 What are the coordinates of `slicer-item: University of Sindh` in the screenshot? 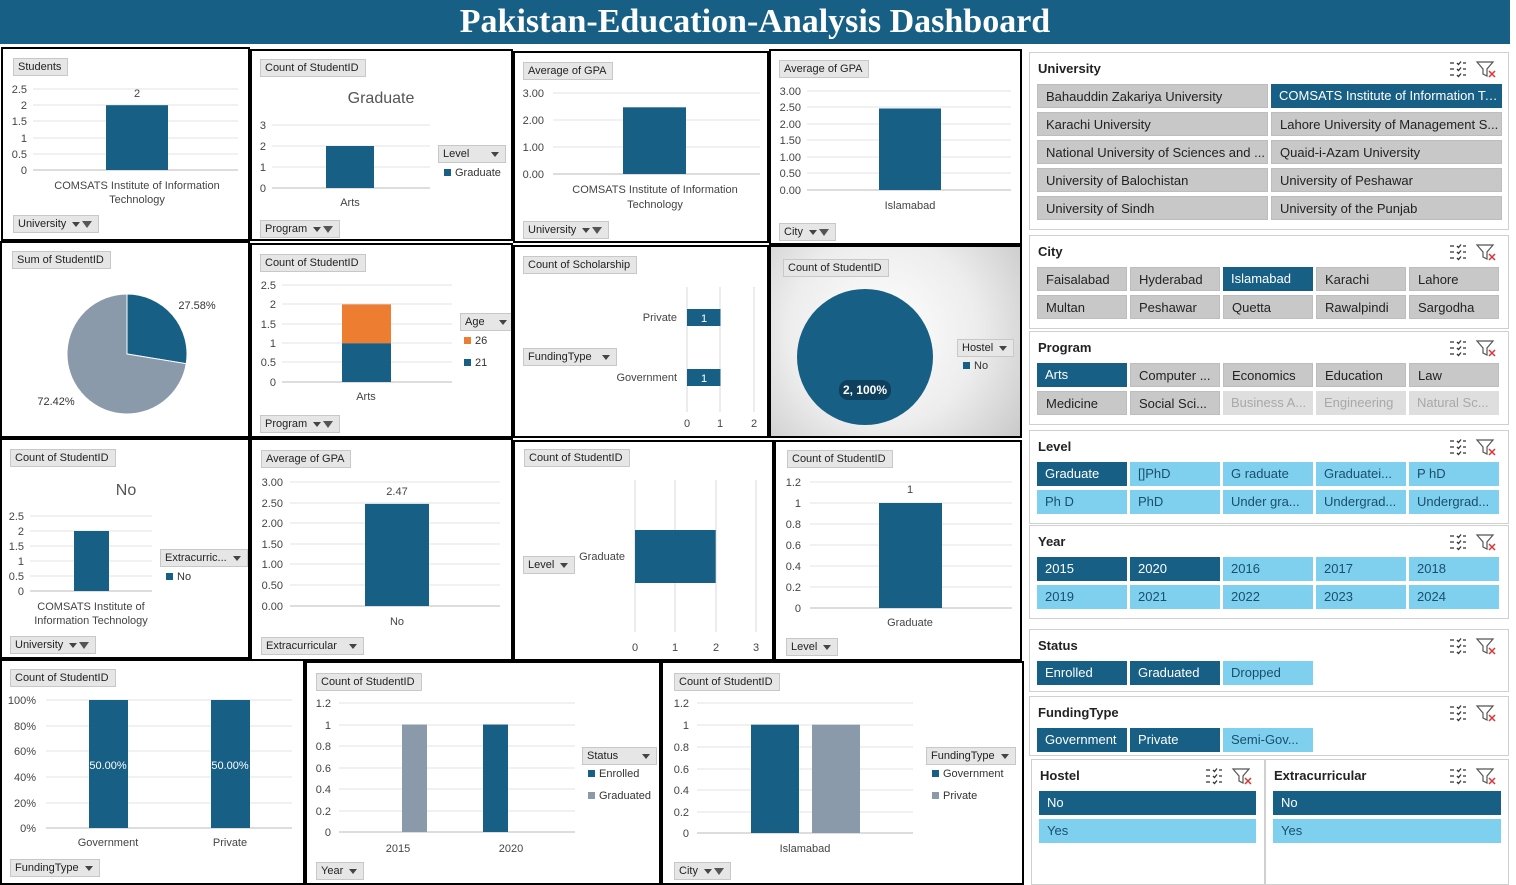 It's located at (1152, 208).